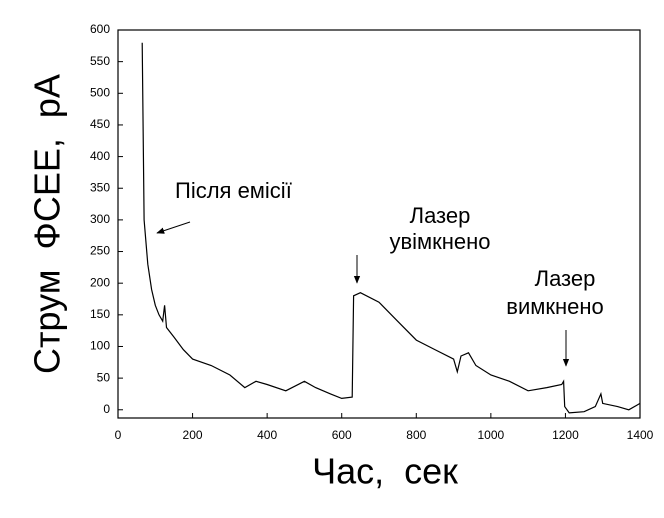 The image size is (664, 518). Describe the element at coordinates (118, 435) in the screenshot. I see `x-tick-label: 0` at that location.